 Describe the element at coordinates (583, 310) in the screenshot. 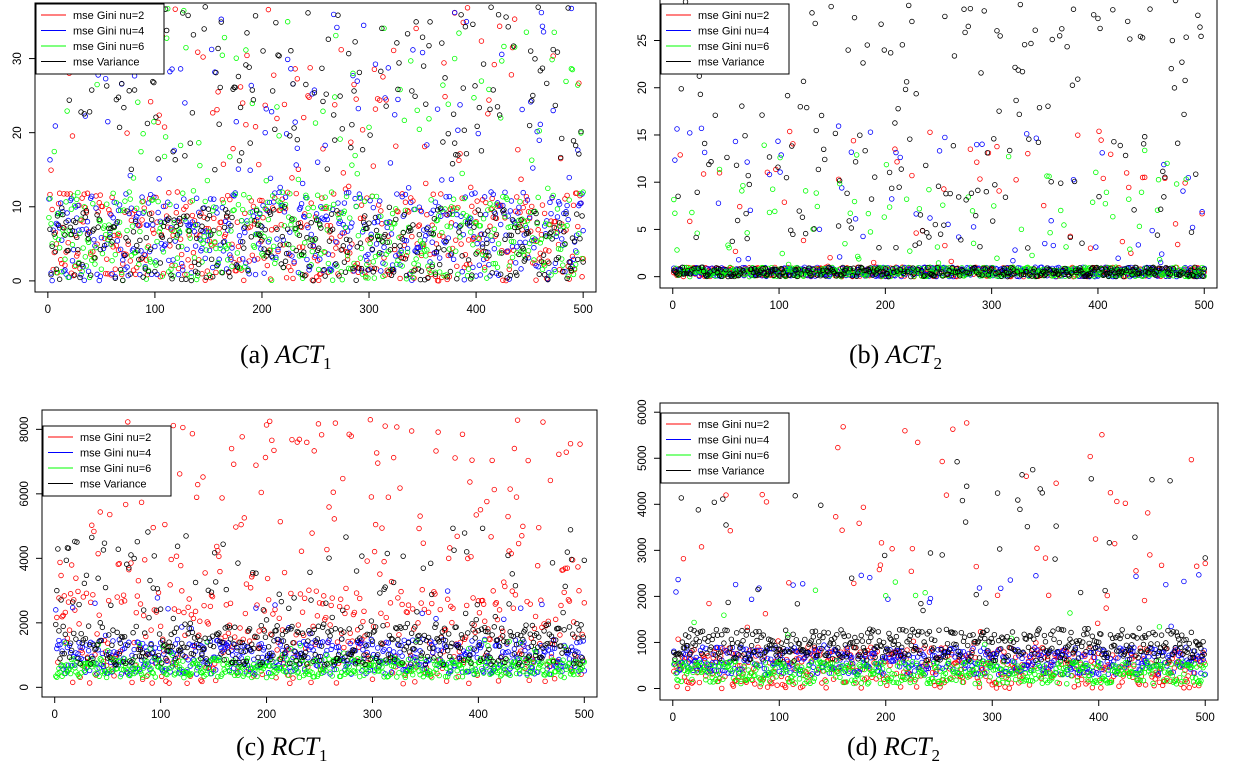

I see `x-tick-label: 500` at that location.